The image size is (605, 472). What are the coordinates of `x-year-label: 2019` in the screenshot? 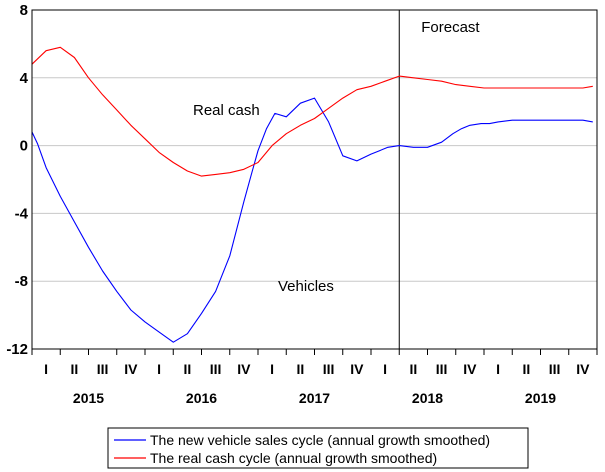 It's located at (540, 398).